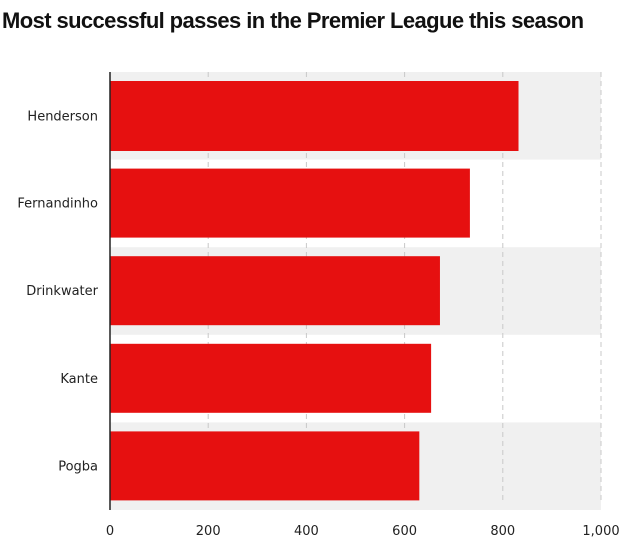 The image size is (635, 544). What do you see at coordinates (62, 291) in the screenshot?
I see `category-label-drinkwater: Drinkwater` at bounding box center [62, 291].